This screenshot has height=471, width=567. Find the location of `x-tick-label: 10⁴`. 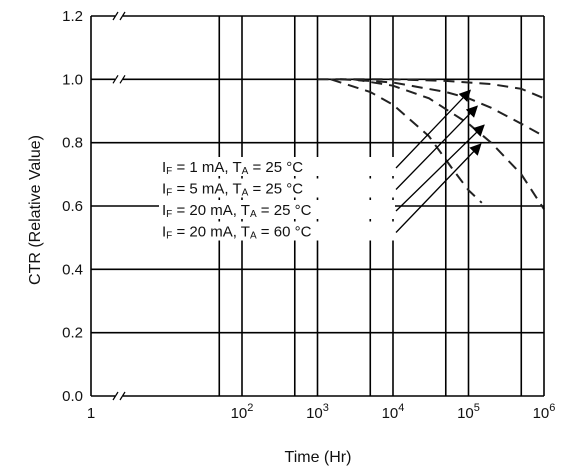

x-tick-label: 10⁴ is located at coordinates (393, 412).